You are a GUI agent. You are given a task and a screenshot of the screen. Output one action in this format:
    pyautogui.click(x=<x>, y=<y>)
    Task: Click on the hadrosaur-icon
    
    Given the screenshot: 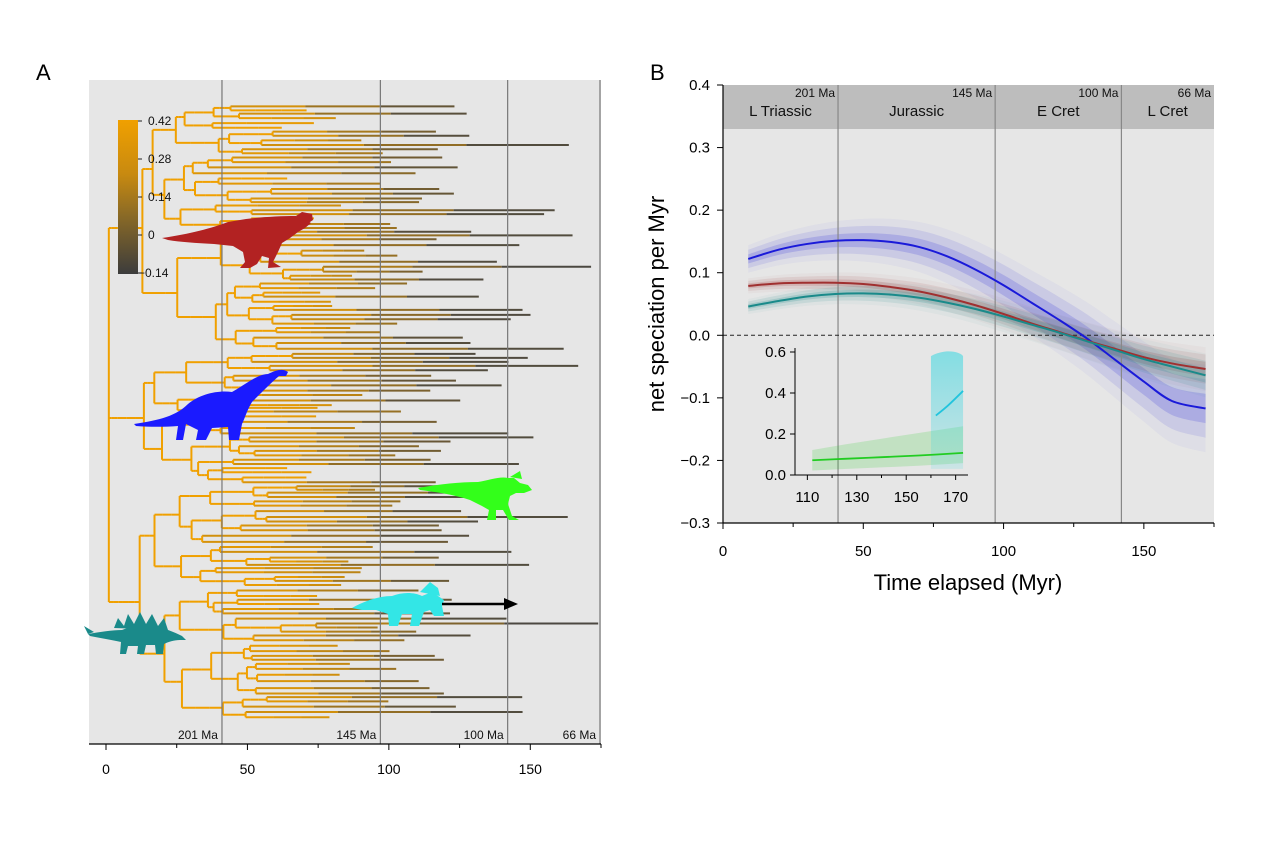 What is the action you would take?
    pyautogui.click(x=475, y=495)
    